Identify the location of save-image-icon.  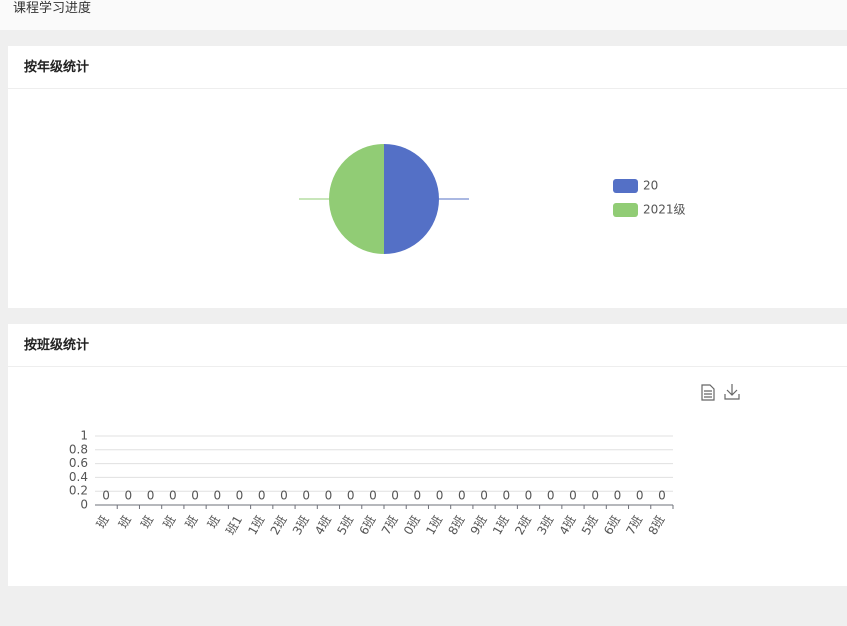
(732, 392).